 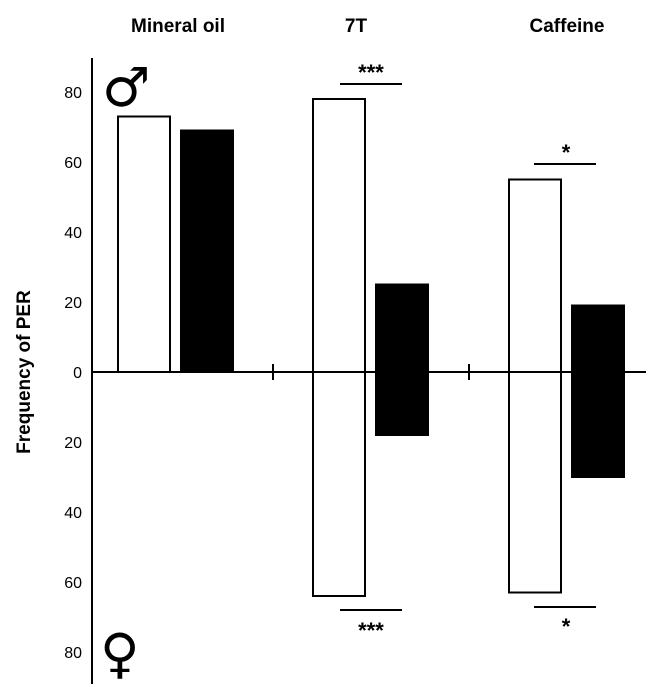 I want to click on sig-label-7t-female: ***, so click(x=371, y=630).